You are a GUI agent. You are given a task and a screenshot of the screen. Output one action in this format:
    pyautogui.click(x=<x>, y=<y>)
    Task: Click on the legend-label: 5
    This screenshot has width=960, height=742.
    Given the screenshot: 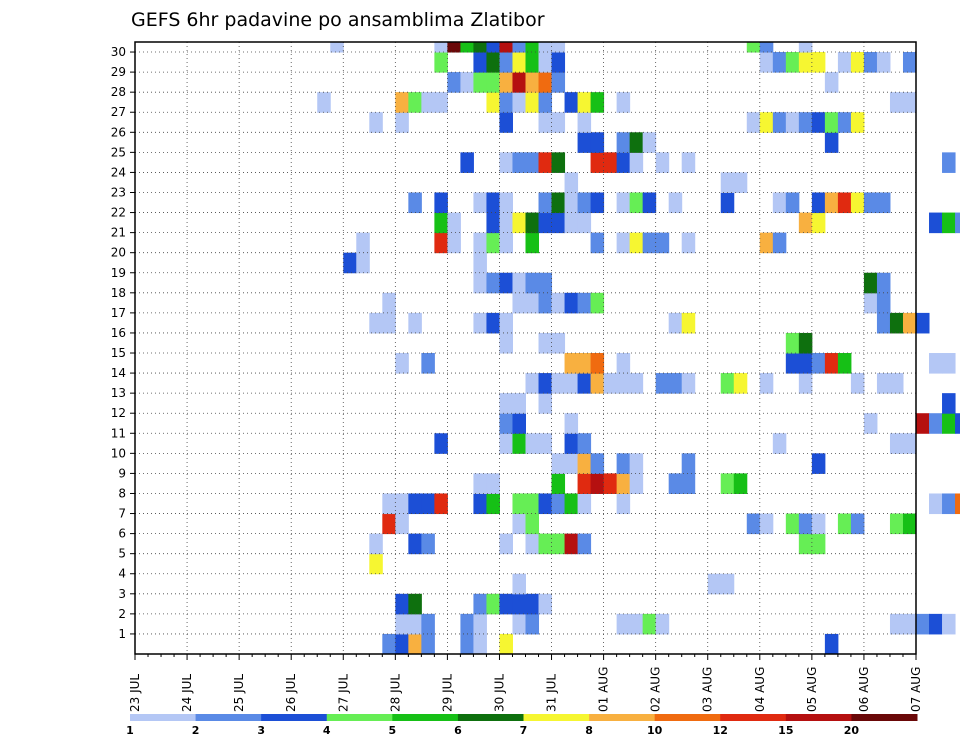 What is the action you would take?
    pyautogui.click(x=393, y=730)
    